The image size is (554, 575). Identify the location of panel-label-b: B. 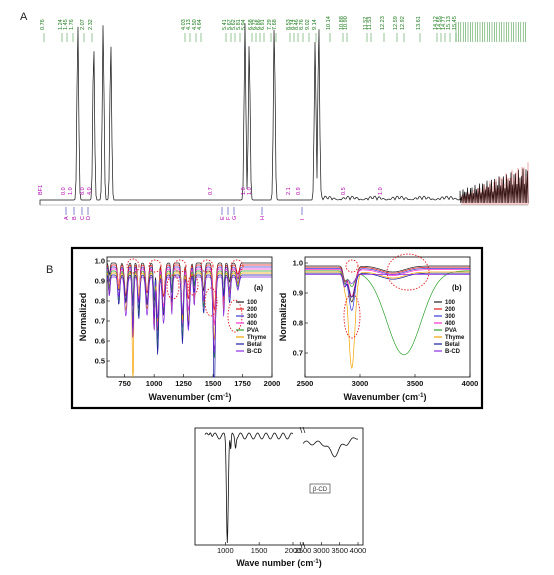
(49, 270).